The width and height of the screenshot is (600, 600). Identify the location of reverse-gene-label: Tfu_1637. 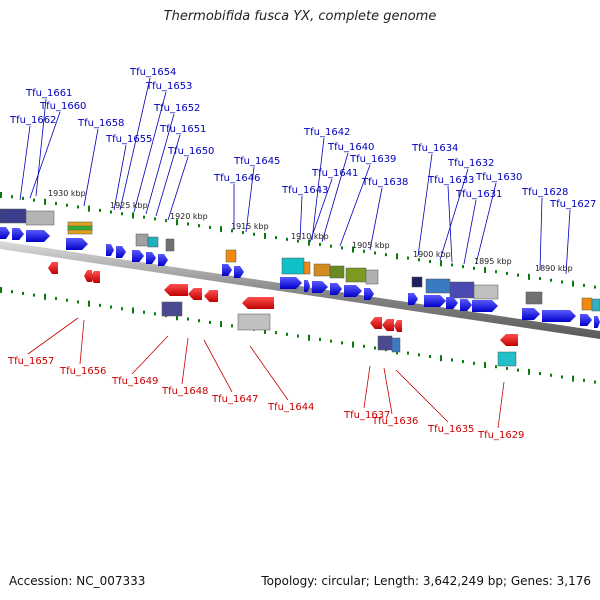
(366, 415).